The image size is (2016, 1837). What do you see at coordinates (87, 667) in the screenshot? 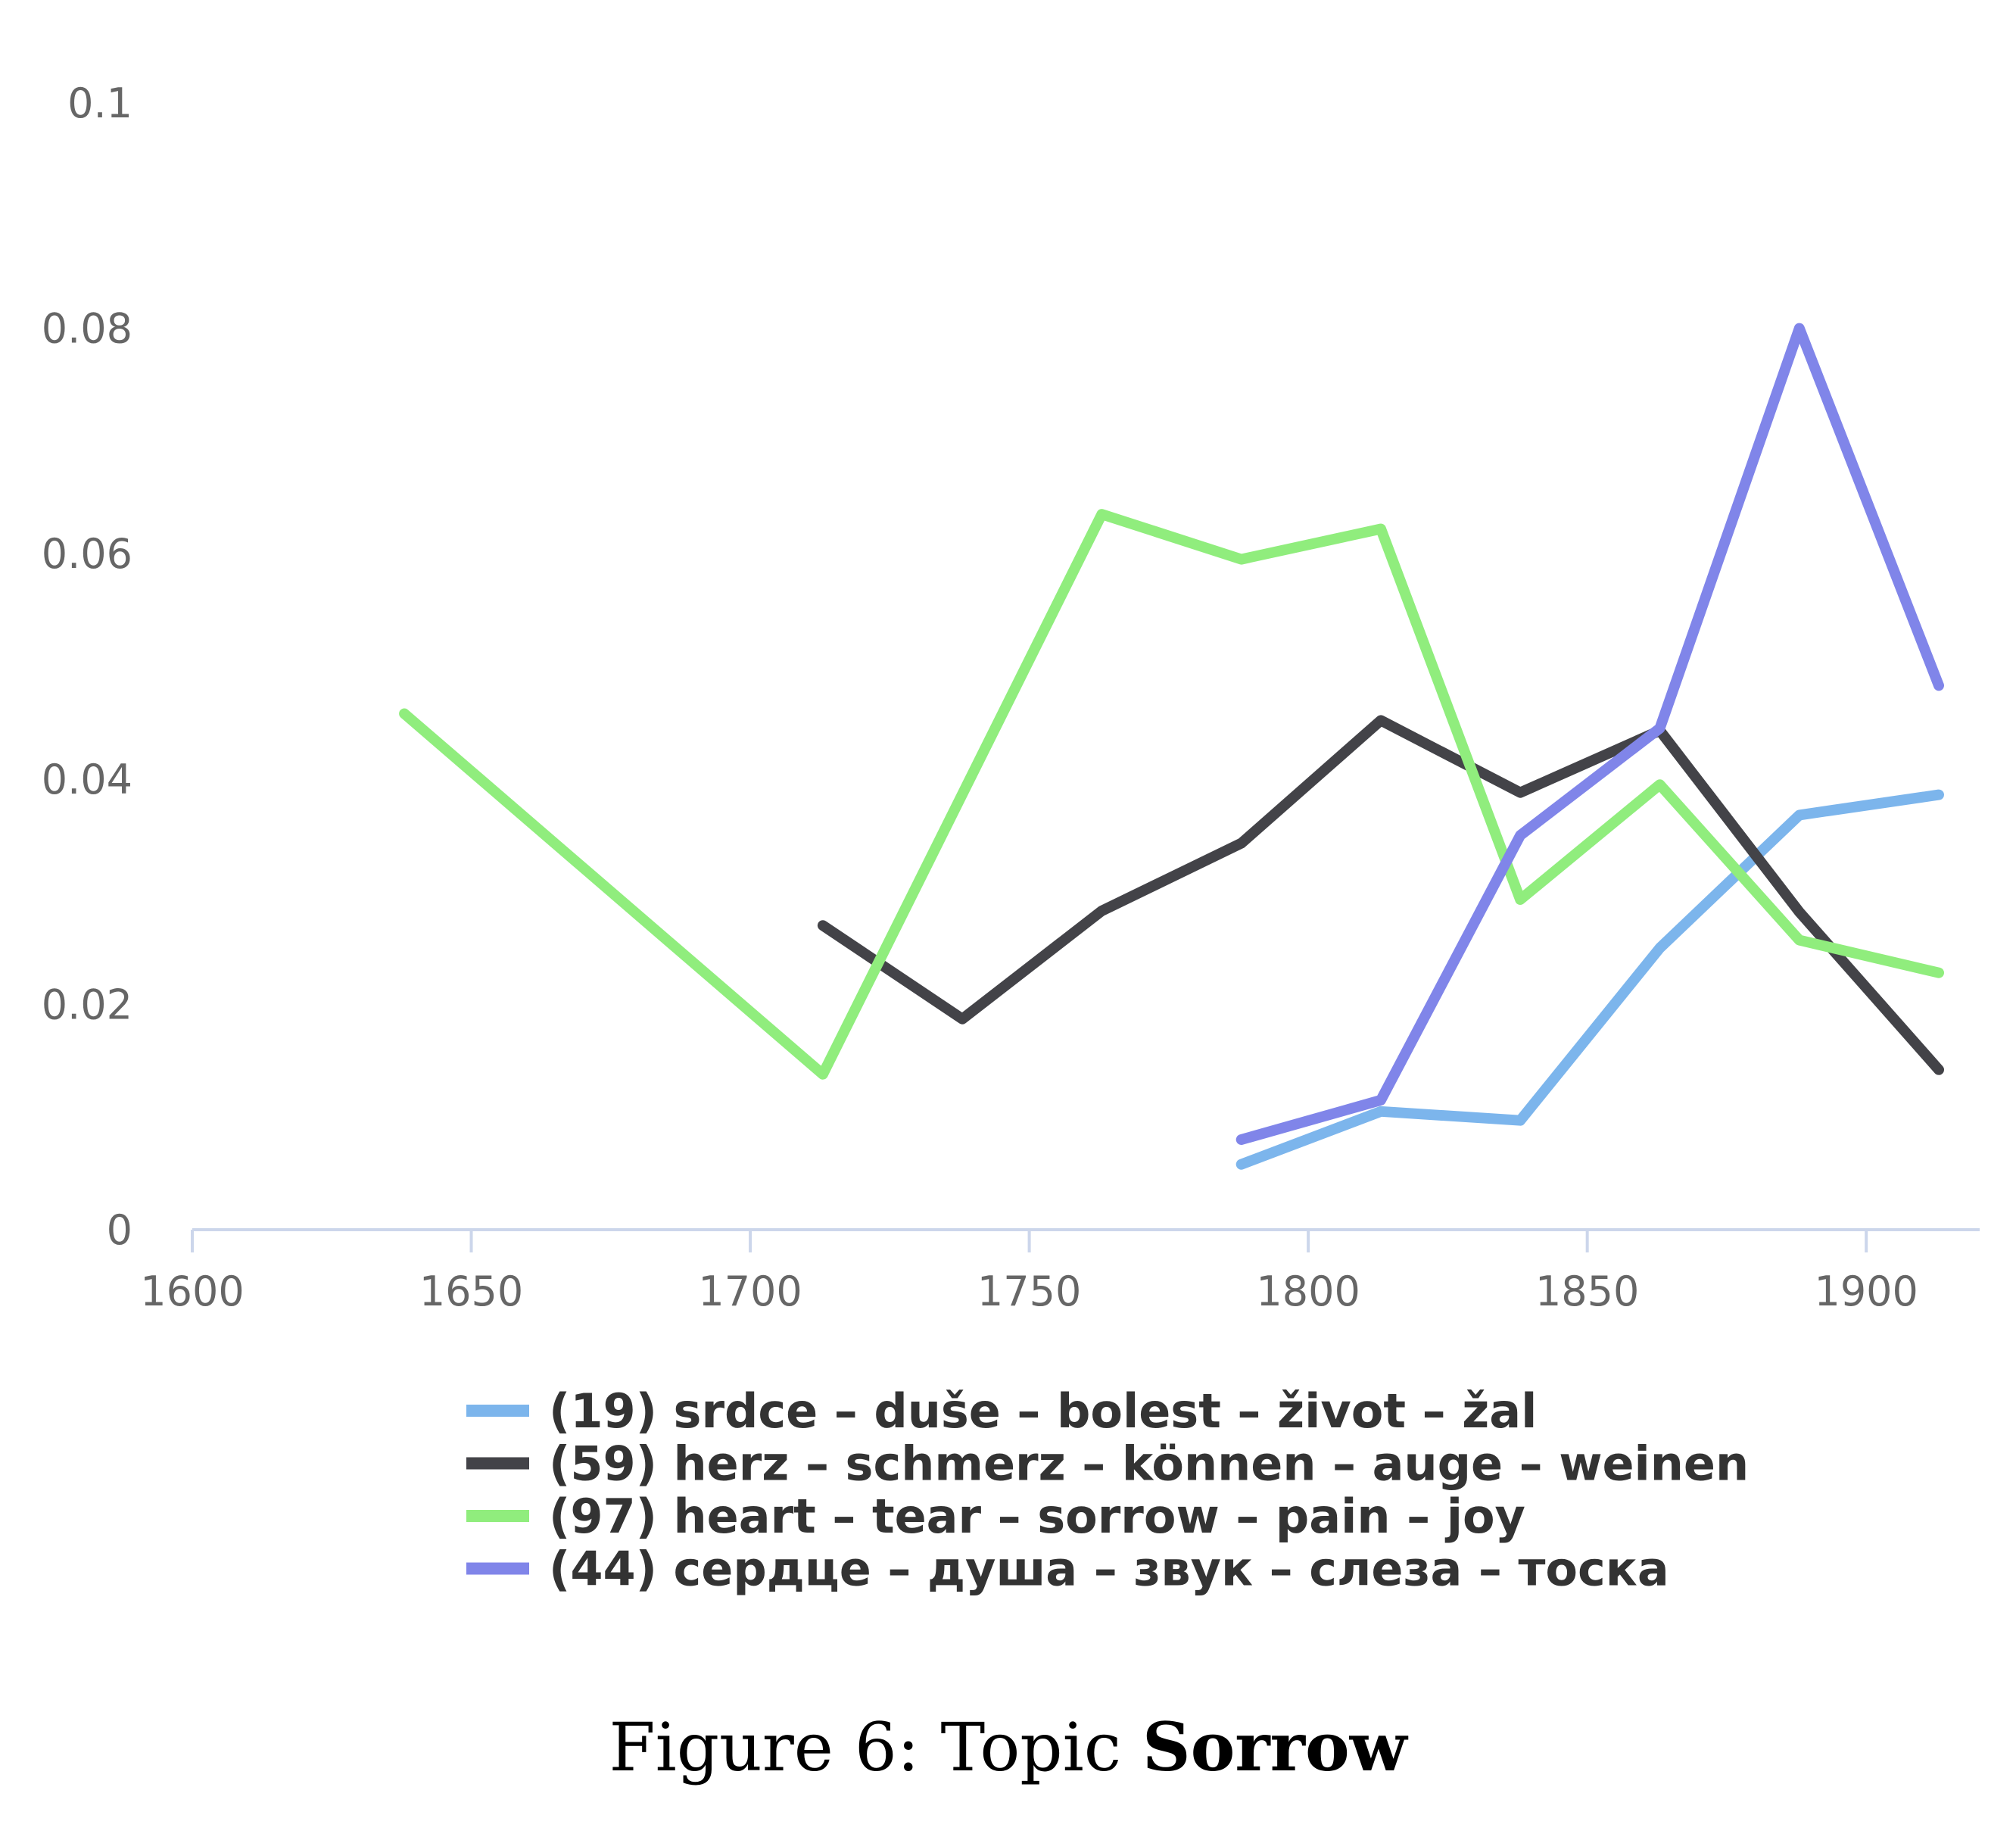
I see `y-axis-labels: 0 0.02 0.04 0.06 0.08 0.1` at bounding box center [87, 667].